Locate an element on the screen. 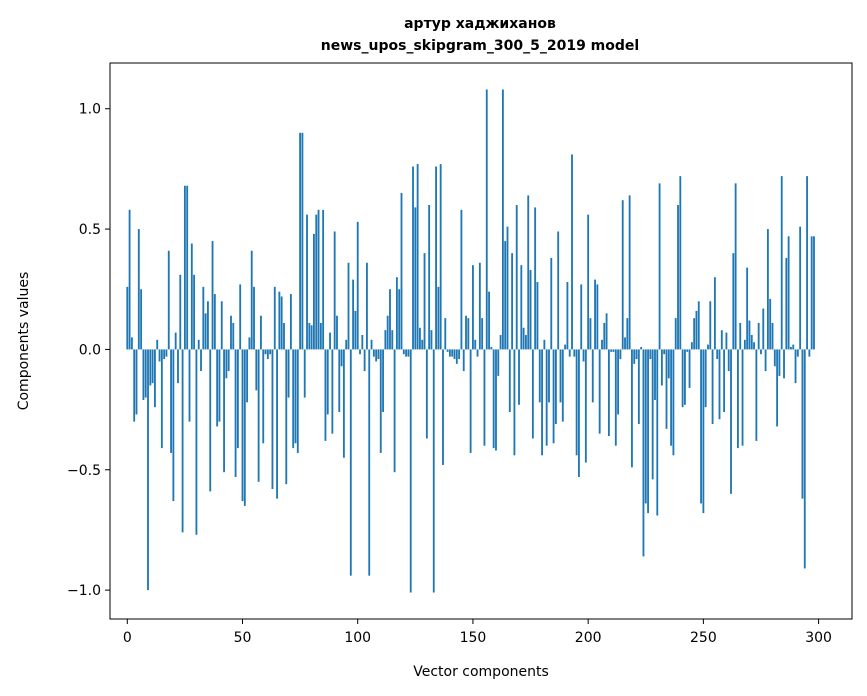 This screenshot has height=696, width=867. x-tick-label: 150 is located at coordinates (473, 638).